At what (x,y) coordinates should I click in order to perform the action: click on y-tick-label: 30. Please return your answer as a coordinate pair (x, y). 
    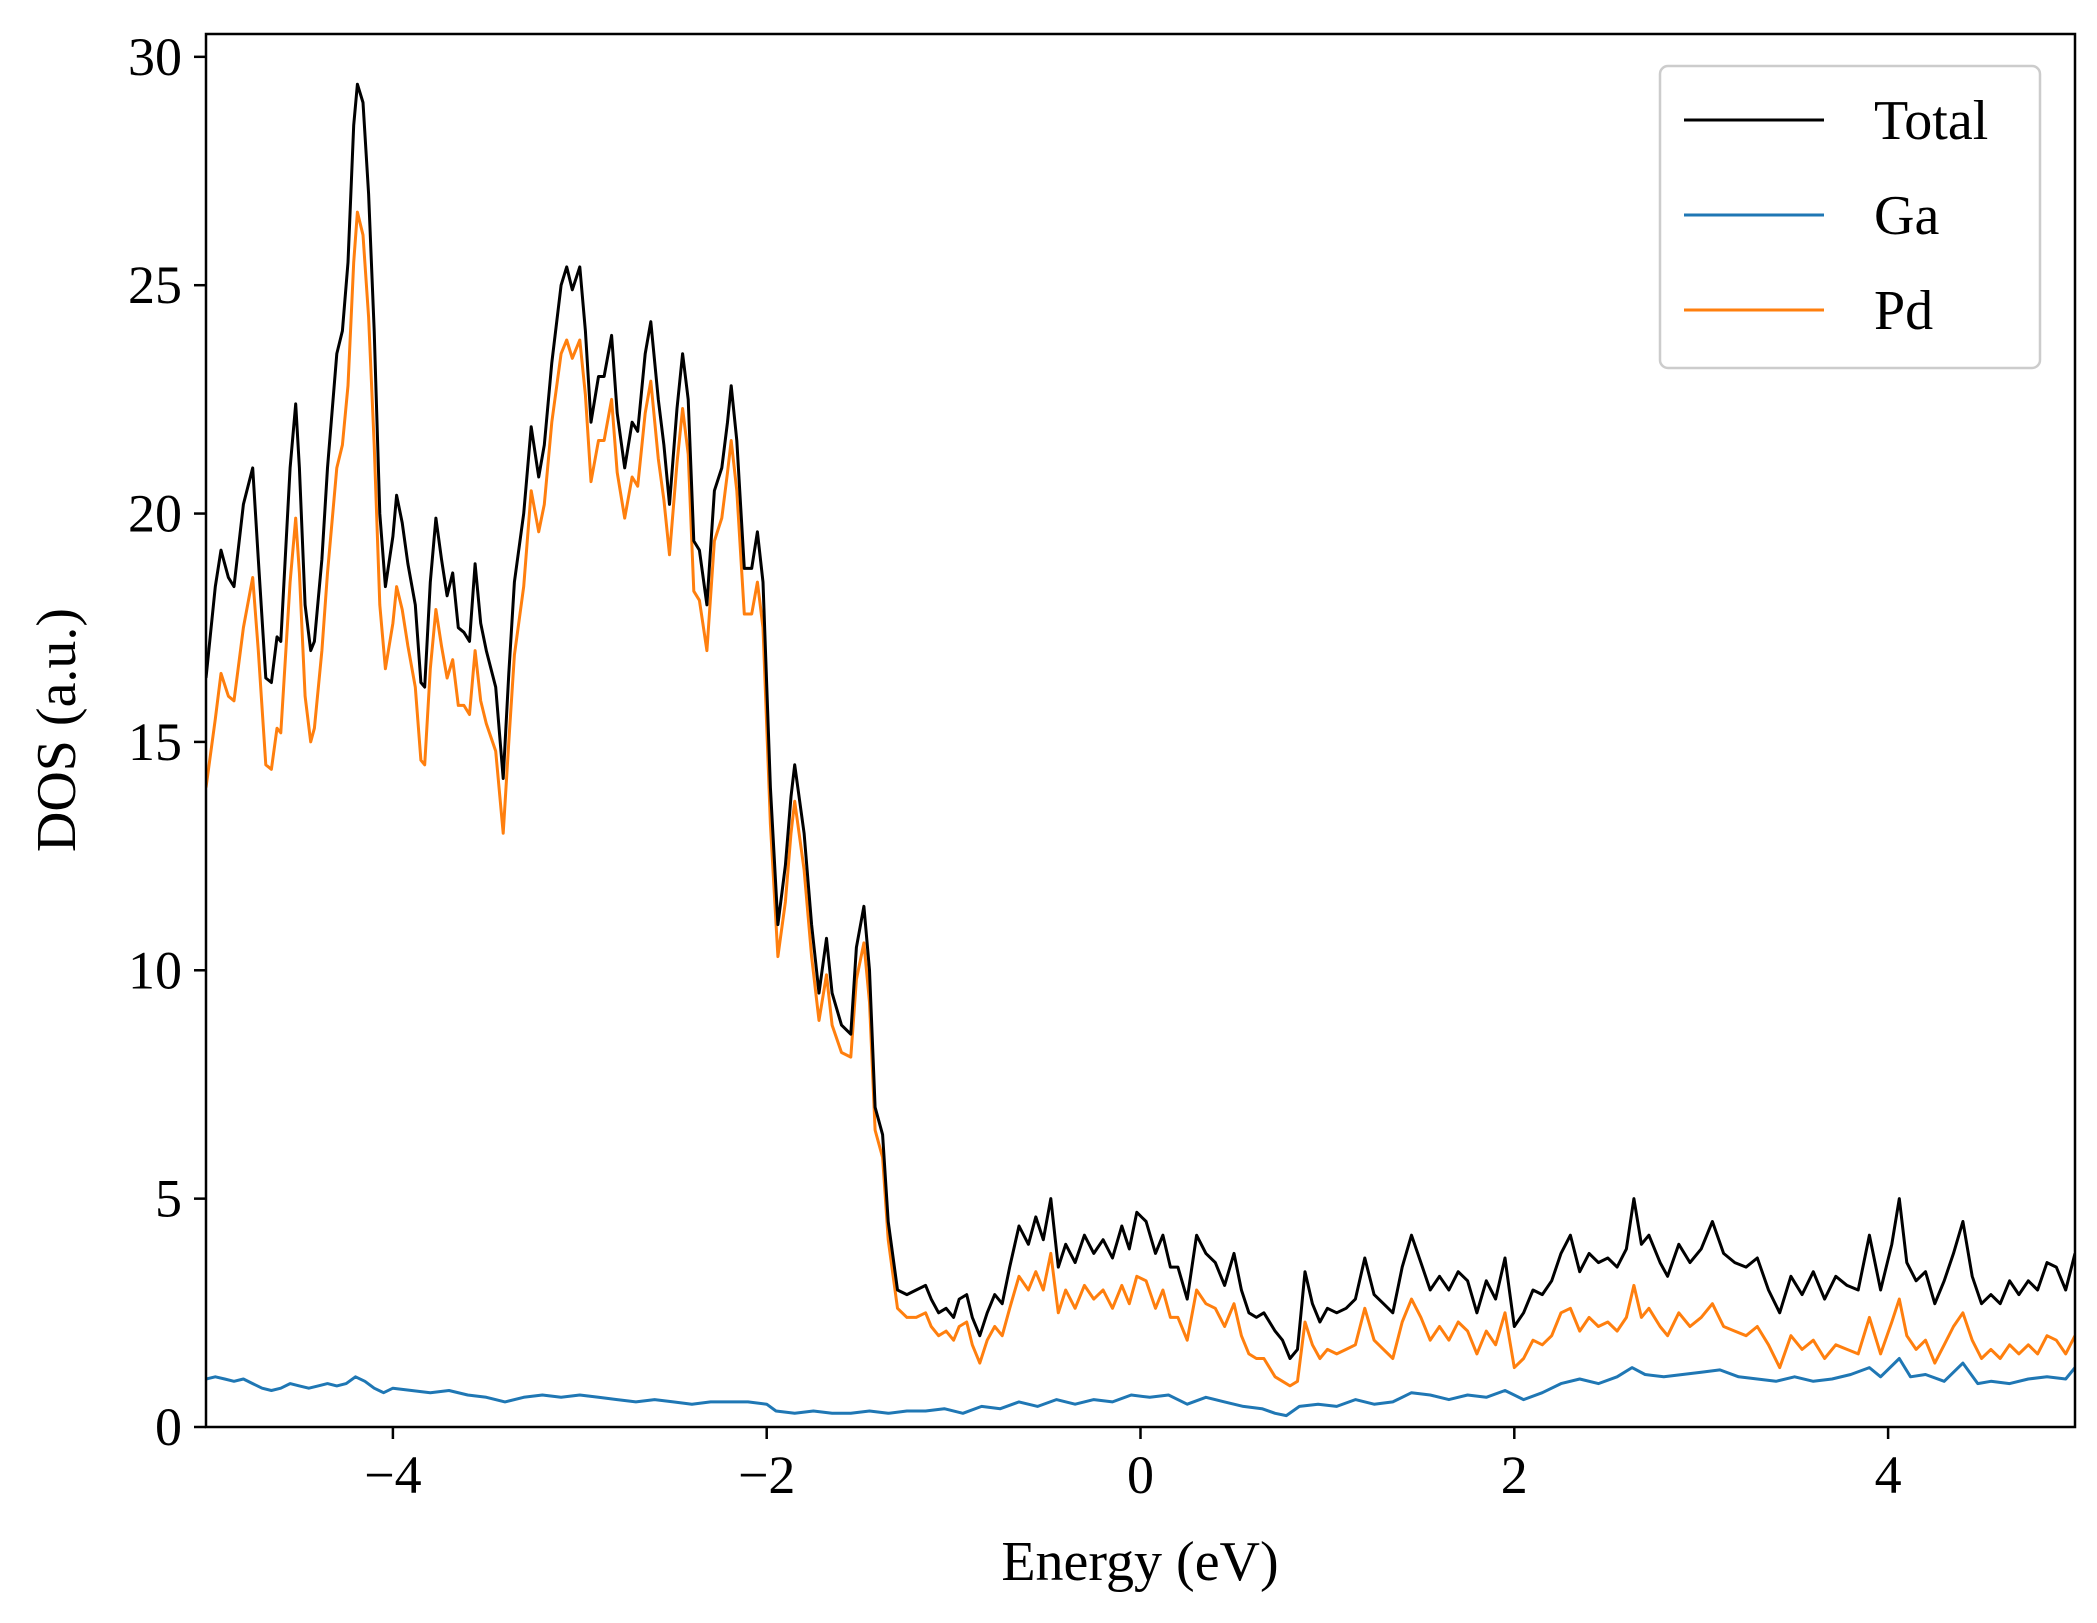
    Looking at the image, I should click on (155, 57).